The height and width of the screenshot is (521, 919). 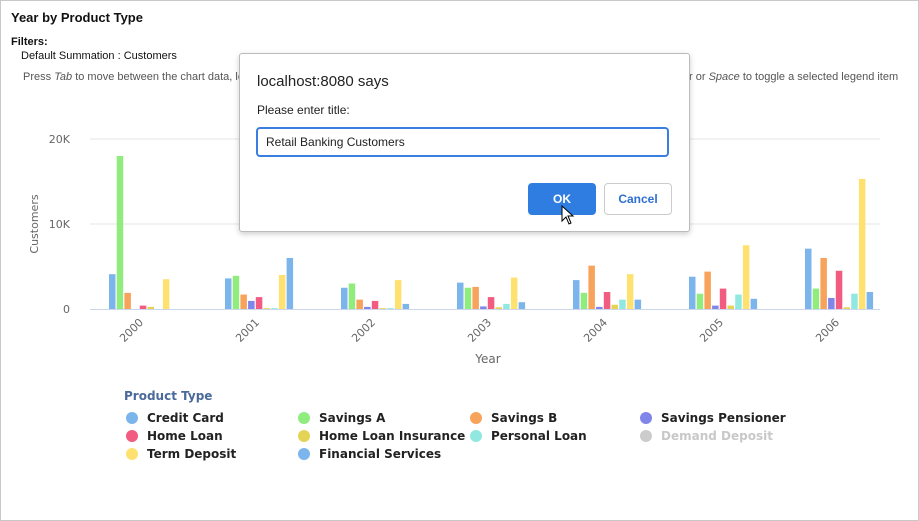 I want to click on legend-item-savings-b: Savings B, so click(x=513, y=418).